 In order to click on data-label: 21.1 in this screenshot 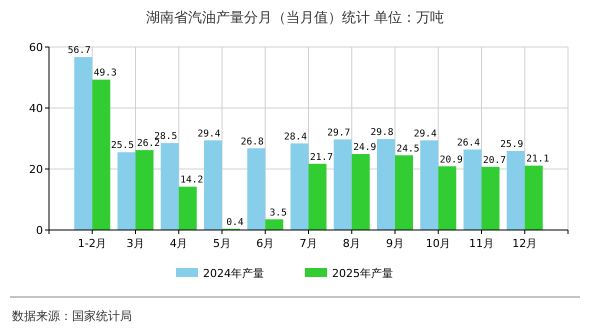, I will do `click(538, 159)`.